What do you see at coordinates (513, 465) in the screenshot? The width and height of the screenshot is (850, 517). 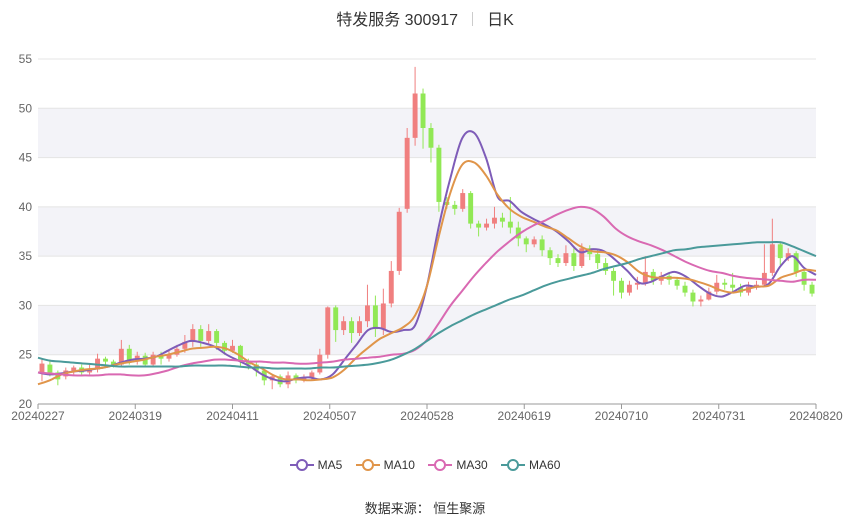 I see `legend-ma60-marker` at bounding box center [513, 465].